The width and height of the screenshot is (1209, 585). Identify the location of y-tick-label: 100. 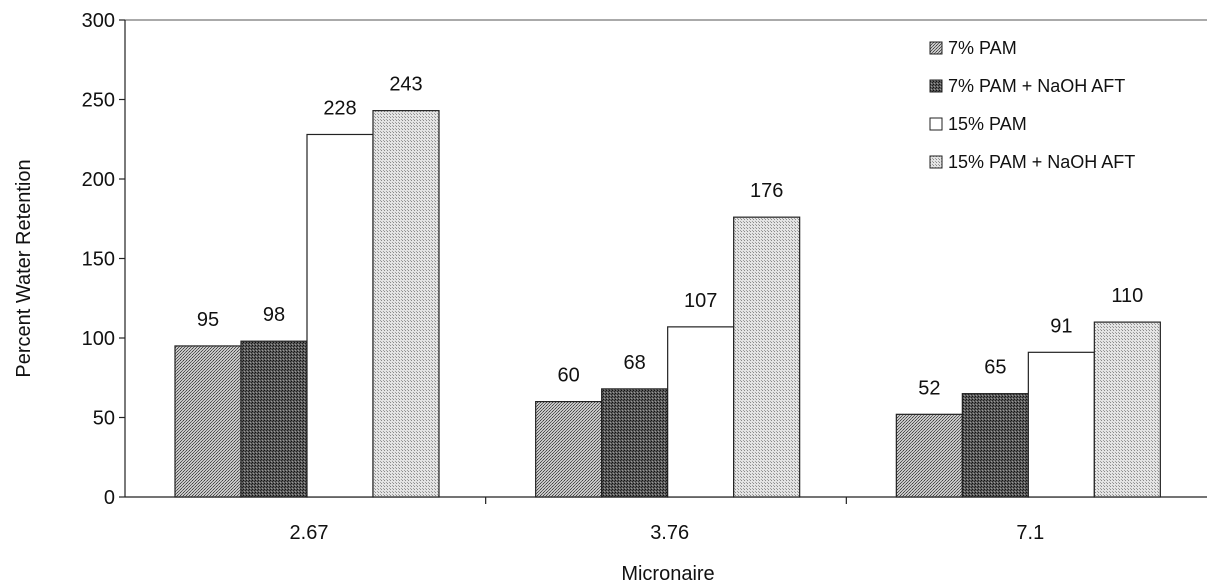
(98, 339).